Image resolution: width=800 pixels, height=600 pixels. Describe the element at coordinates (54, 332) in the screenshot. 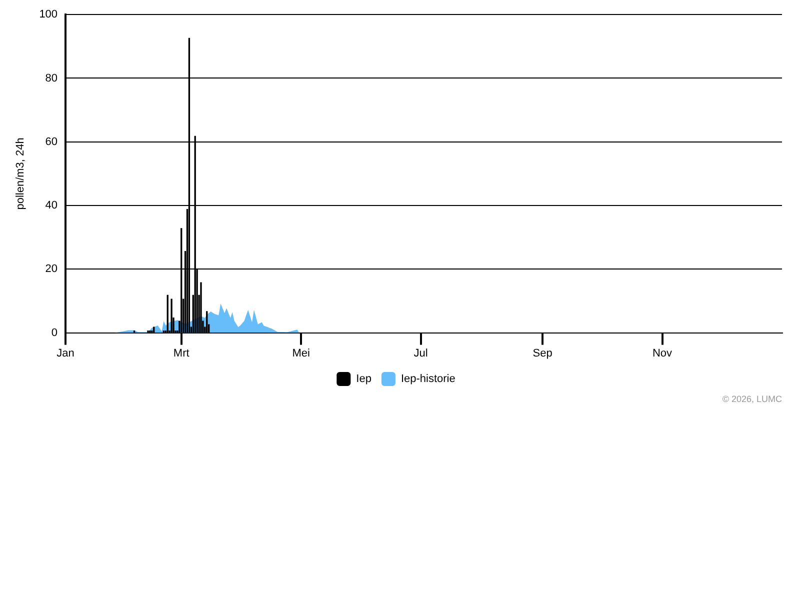

I see `y-tick-label: 0` at that location.